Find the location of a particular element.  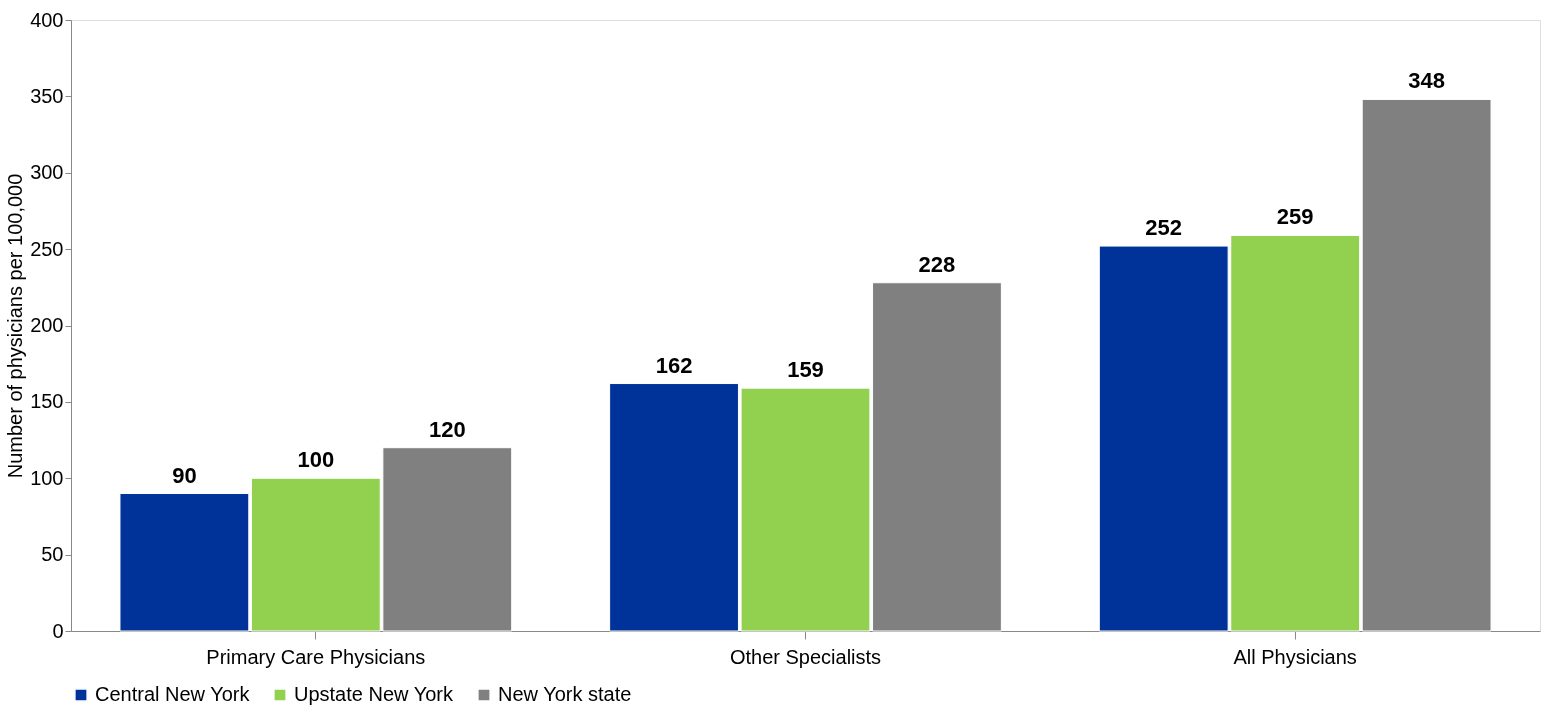

x-tick-label: Primary Care Physicians is located at coordinates (316, 656).